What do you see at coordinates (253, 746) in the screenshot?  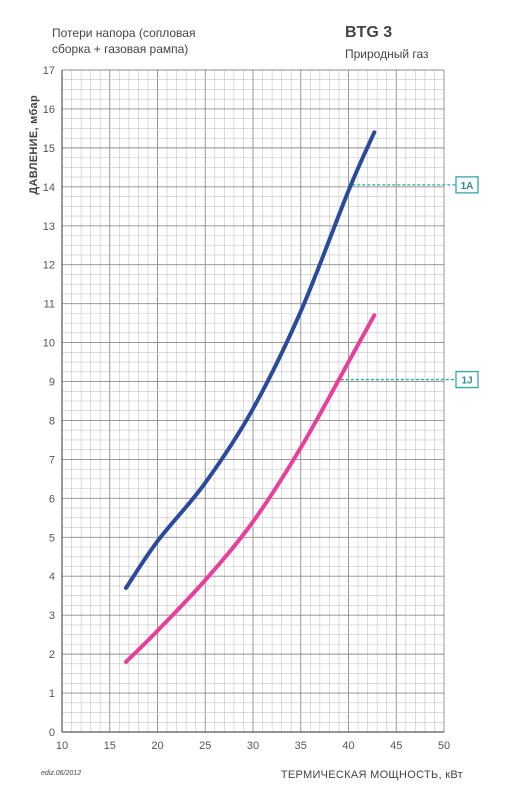 I see `x-tick-label: 30` at bounding box center [253, 746].